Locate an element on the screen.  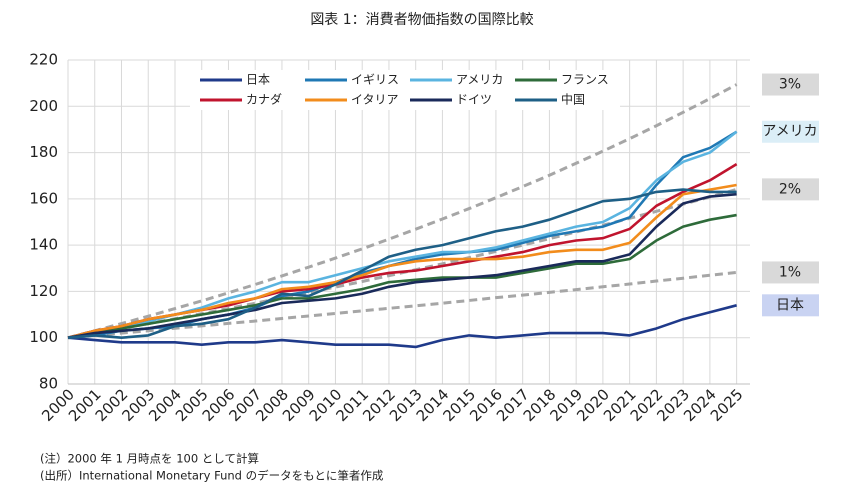
legend-label: 中国 is located at coordinates (573, 99).